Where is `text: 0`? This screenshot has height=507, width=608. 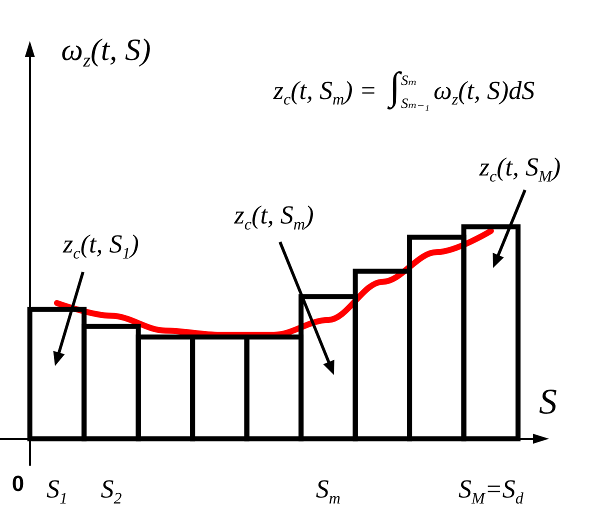 text: 0 is located at coordinates (18, 483).